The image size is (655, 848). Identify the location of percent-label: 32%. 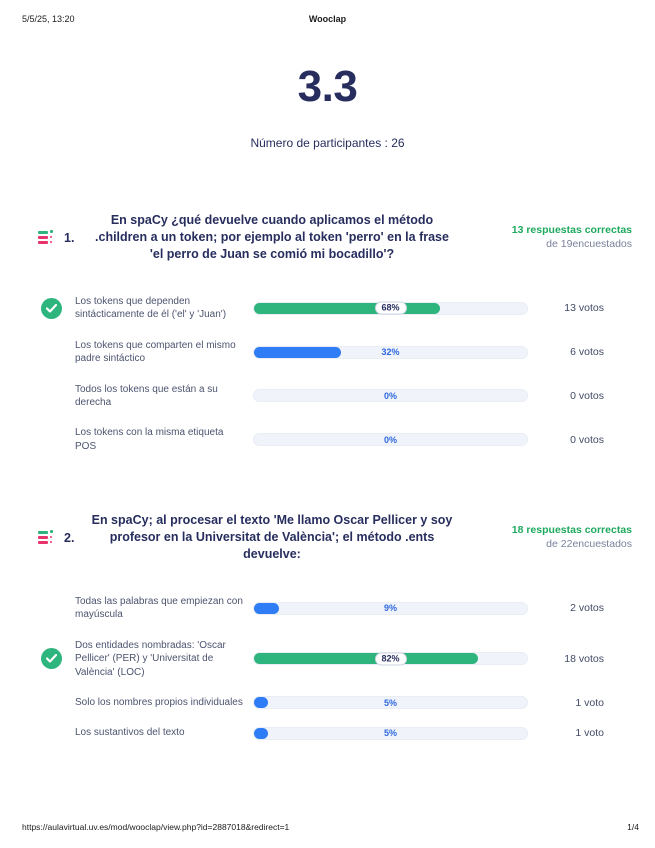
(390, 352).